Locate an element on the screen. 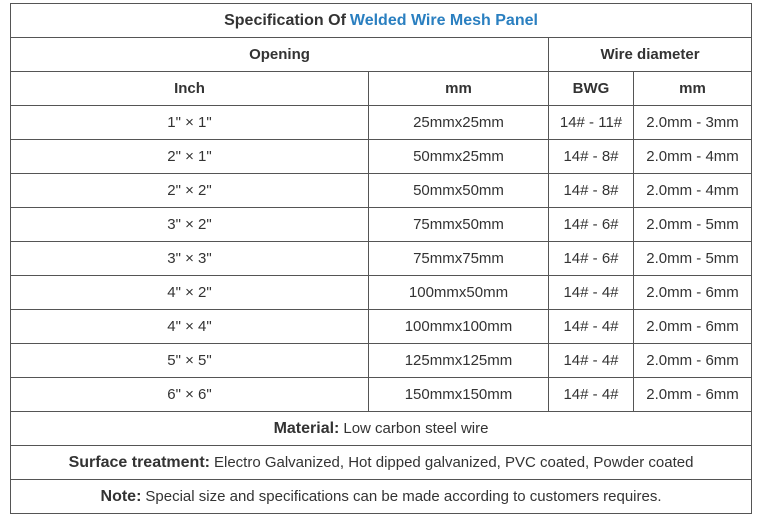 This screenshot has width=767, height=523. cell: 75mmx75mm is located at coordinates (458, 258).